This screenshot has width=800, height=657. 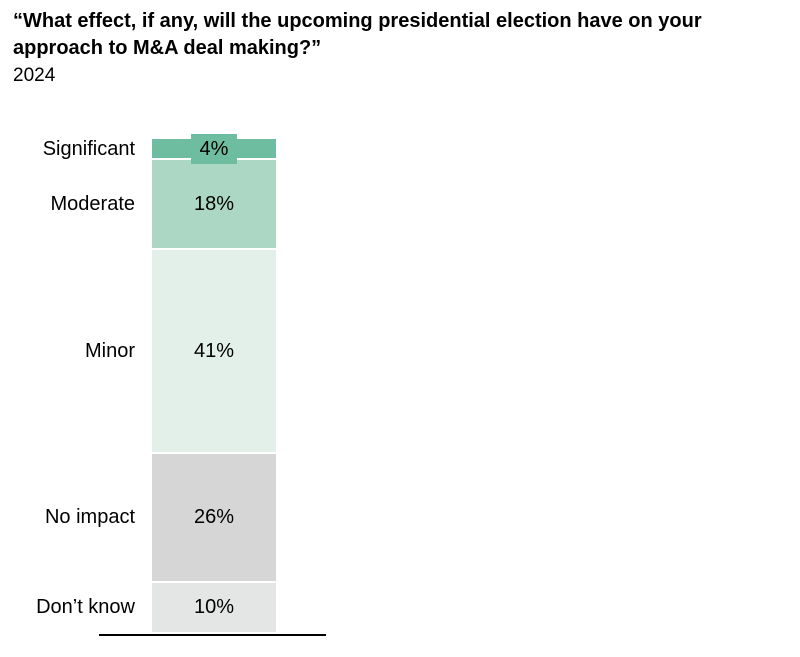 What do you see at coordinates (212, 635) in the screenshot?
I see `x-axis-line` at bounding box center [212, 635].